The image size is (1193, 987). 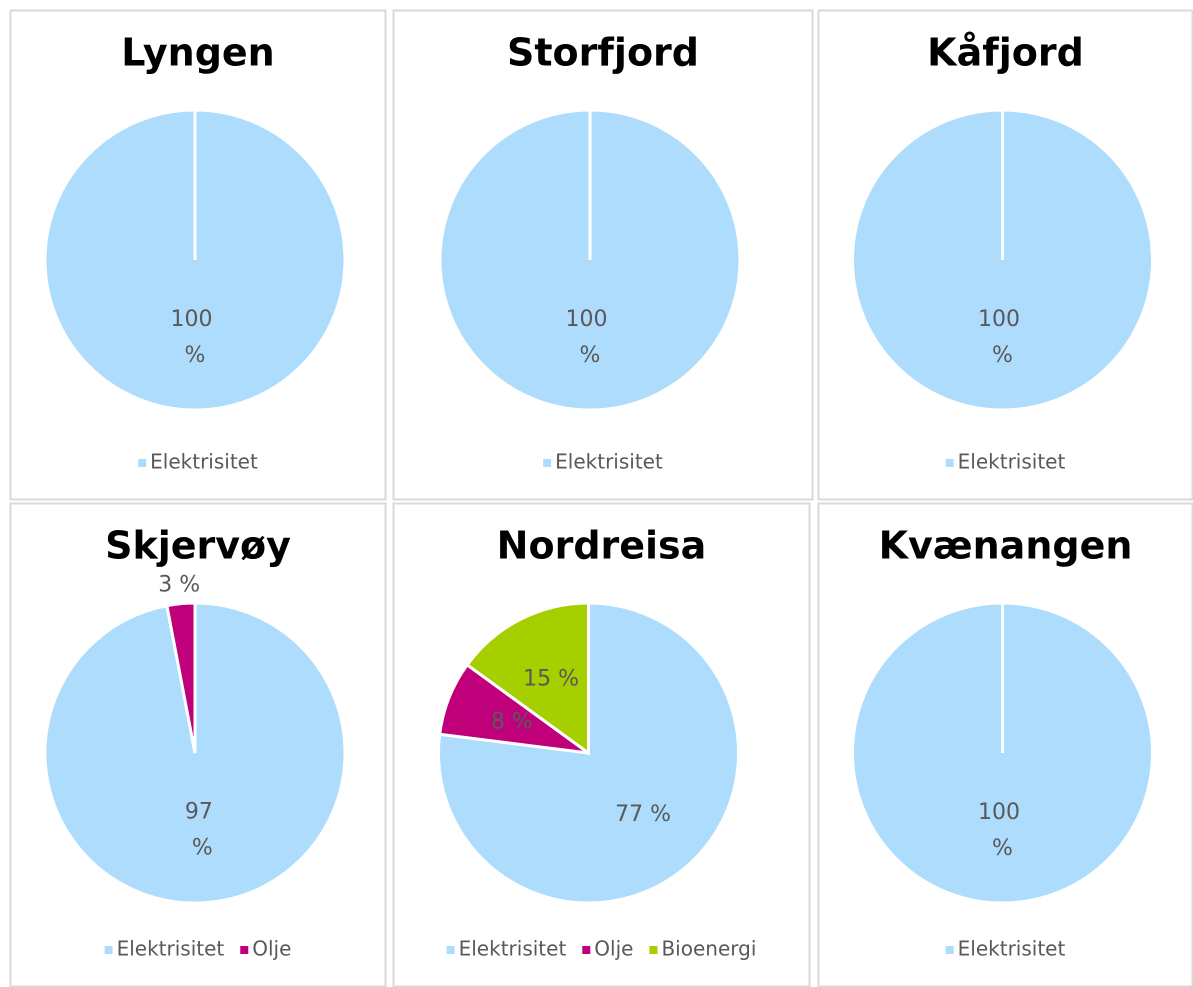 What do you see at coordinates (197, 53) in the screenshot?
I see `chart-title: Lyngen` at bounding box center [197, 53].